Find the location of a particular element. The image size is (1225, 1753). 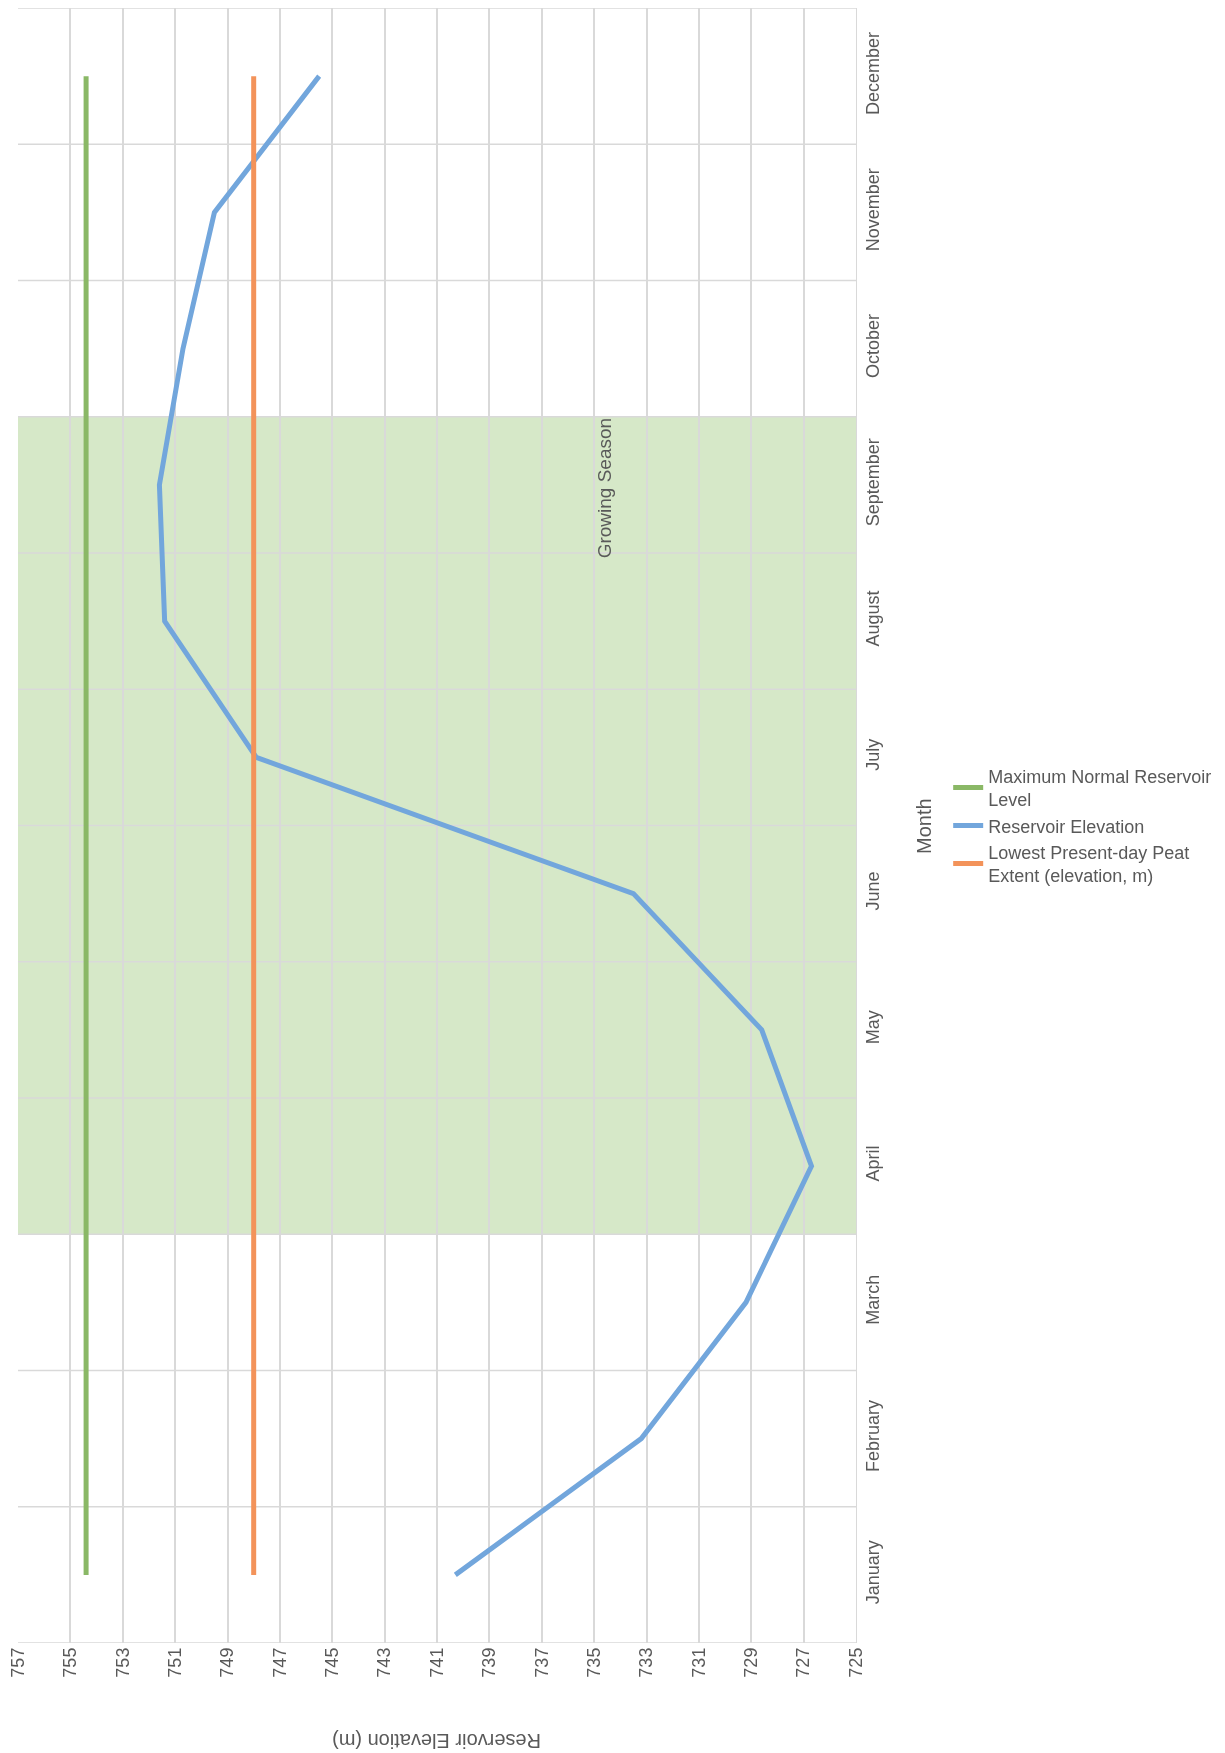

y-tick-label: December is located at coordinates (872, 73).